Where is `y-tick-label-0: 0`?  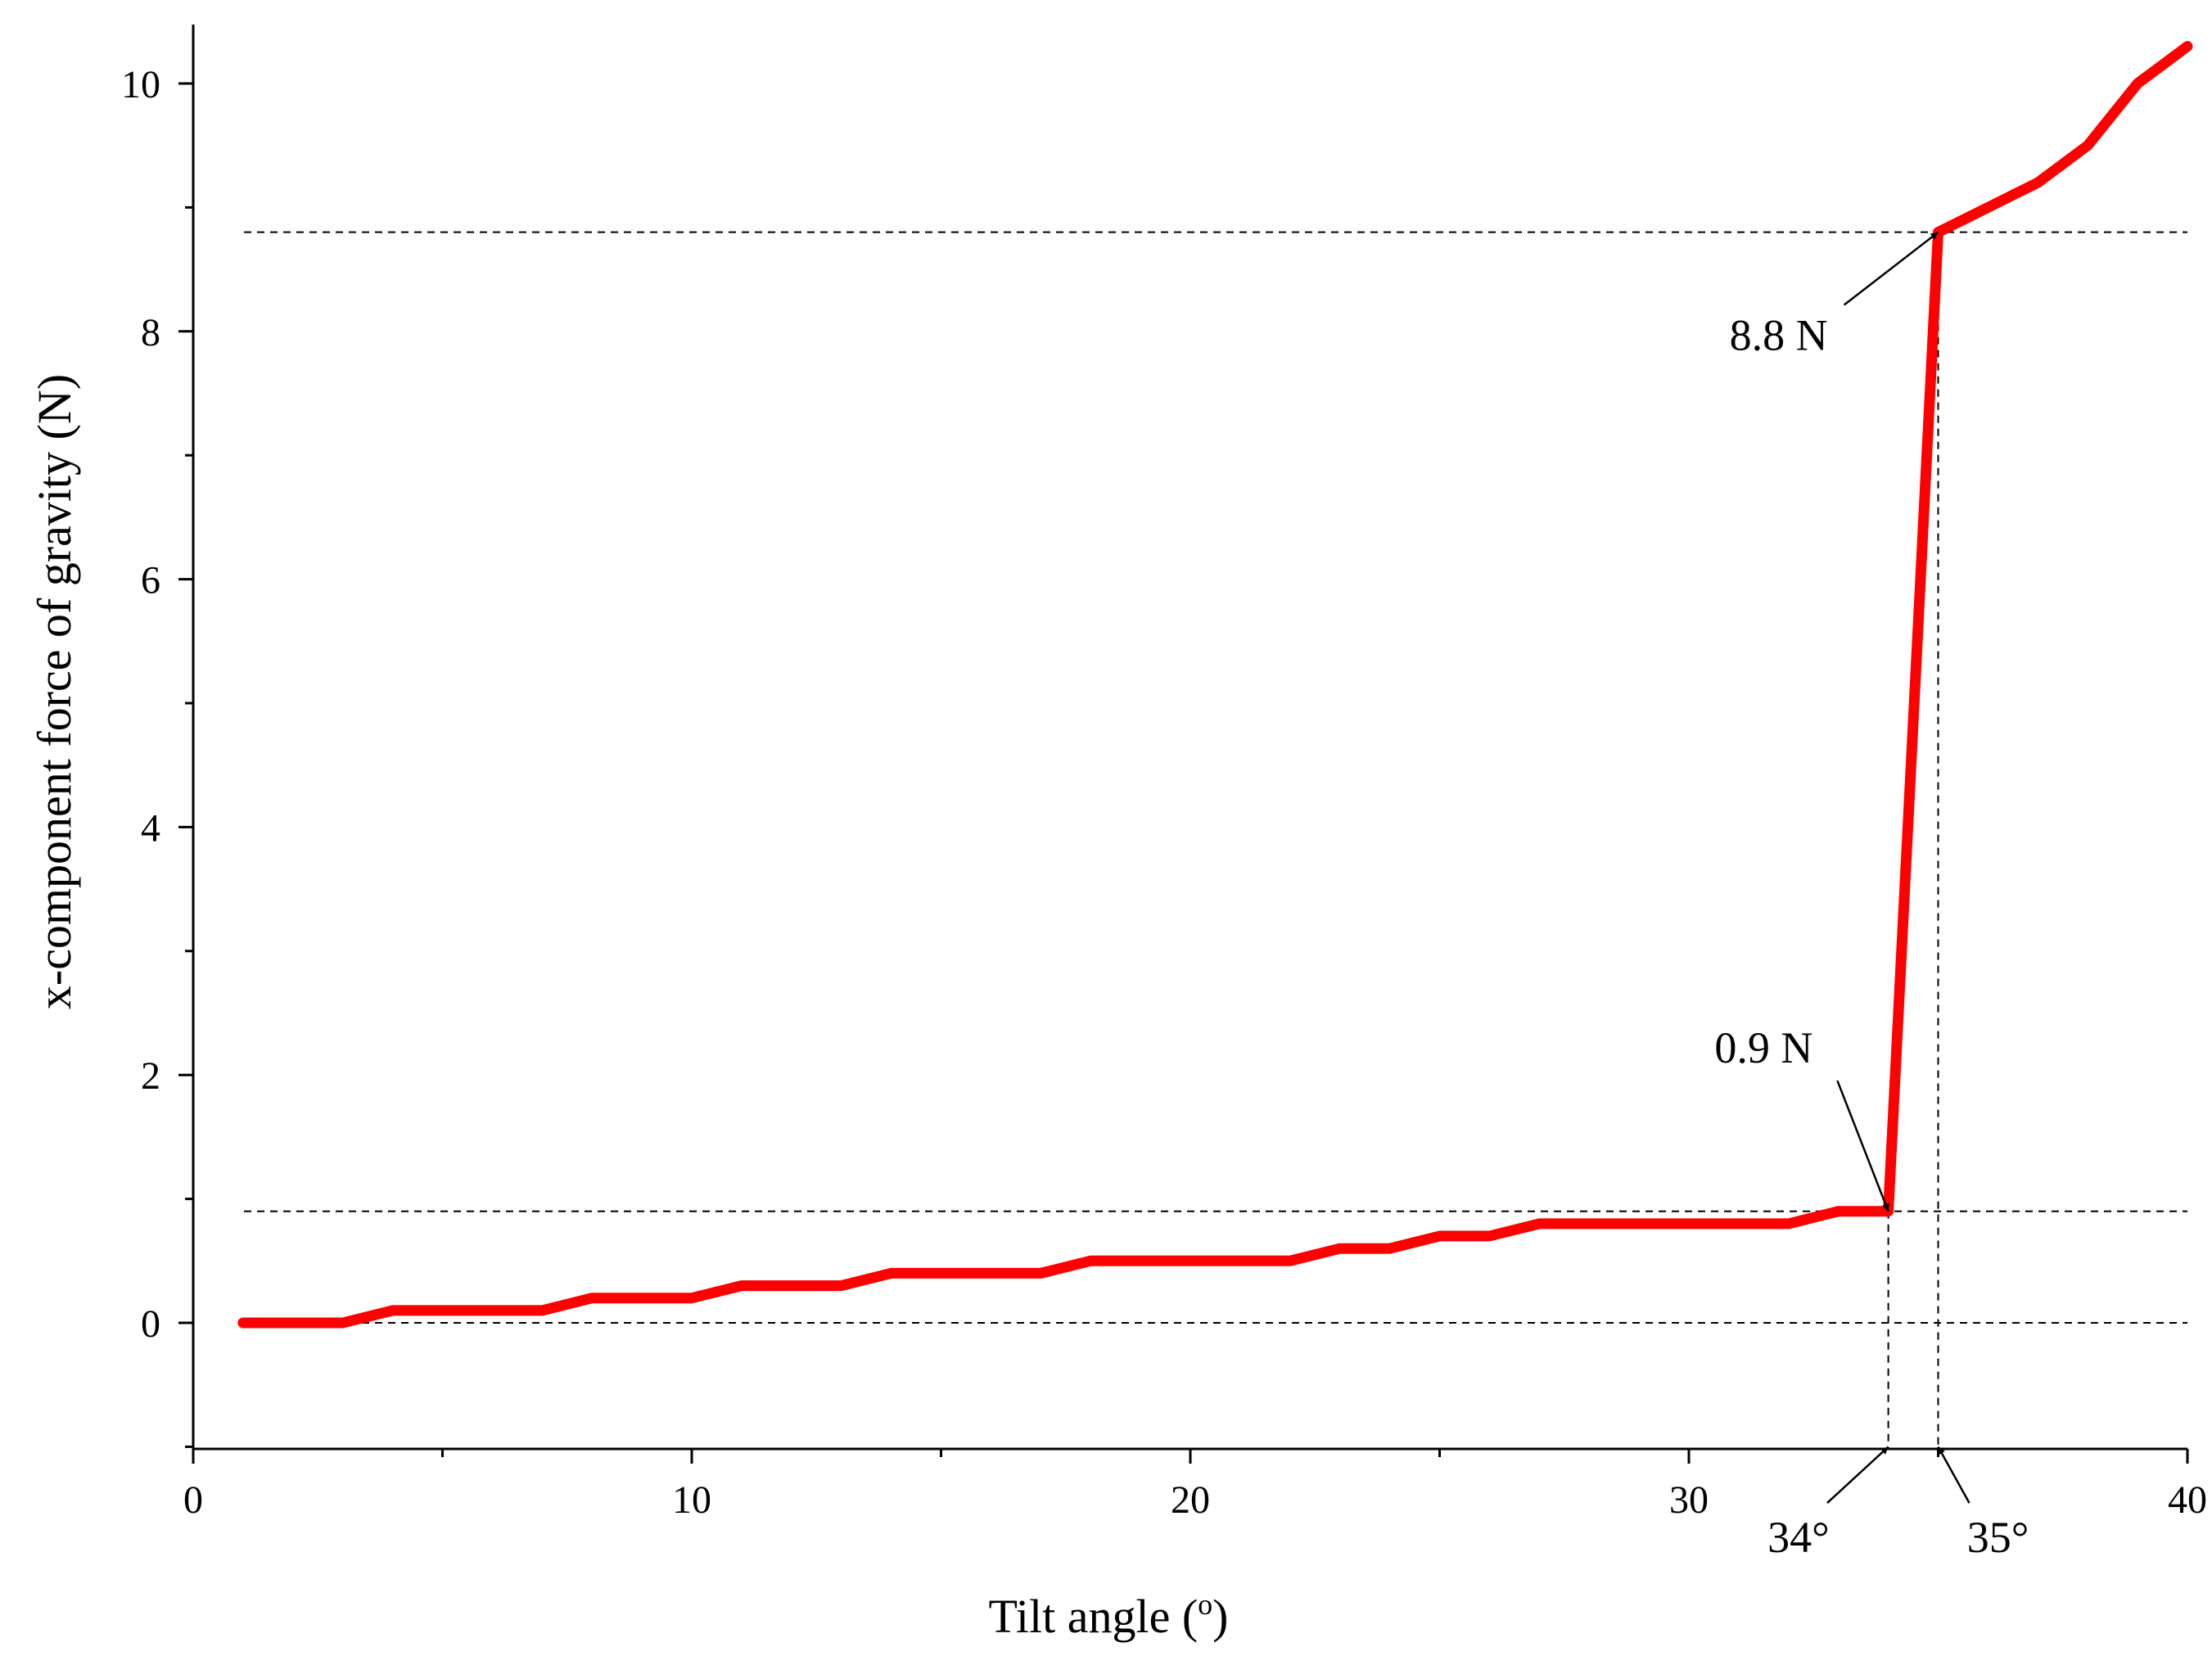
y-tick-label-0: 0 is located at coordinates (150, 1324).